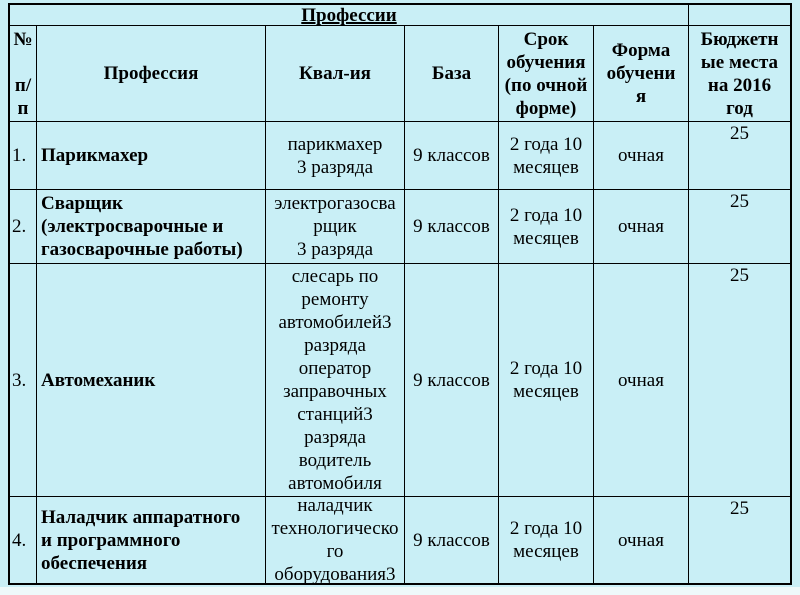 Image resolution: width=800 pixels, height=595 pixels. Describe the element at coordinates (400, 591) in the screenshot. I see `page-bottom-strip` at that location.